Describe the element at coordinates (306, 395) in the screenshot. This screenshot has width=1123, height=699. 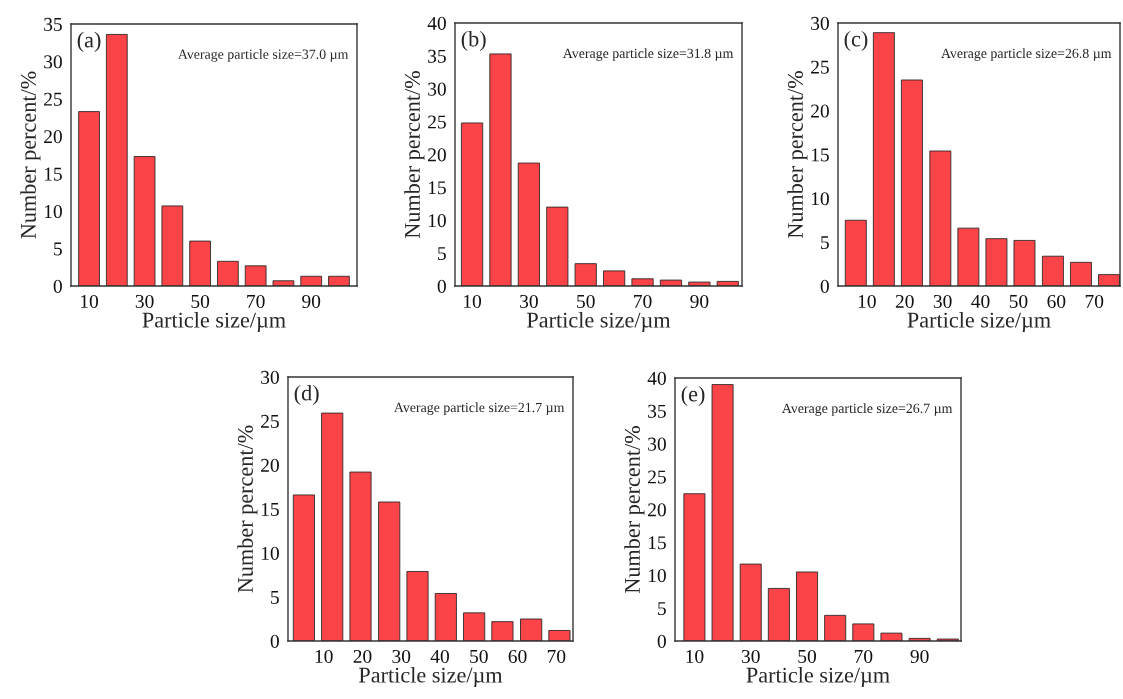
I see `annotation: (d)` at that location.